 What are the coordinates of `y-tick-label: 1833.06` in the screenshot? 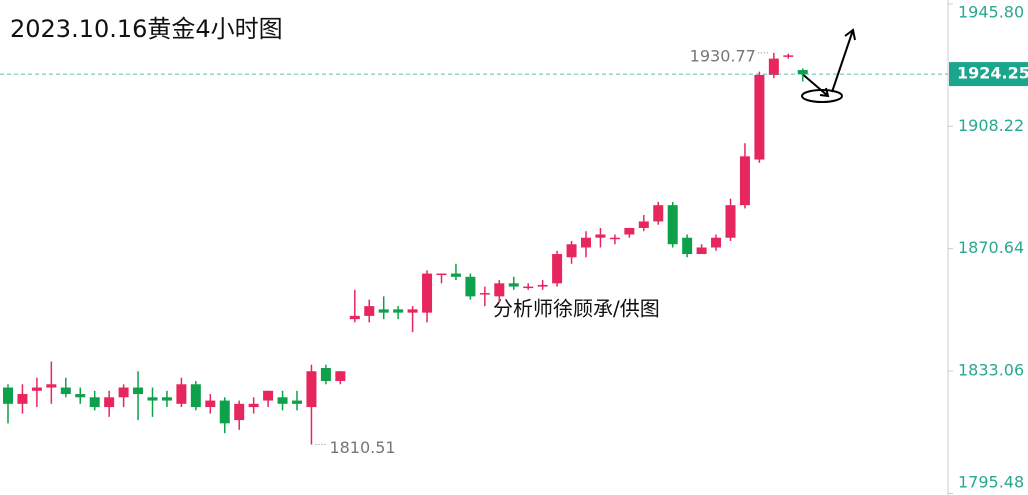 It's located at (991, 370).